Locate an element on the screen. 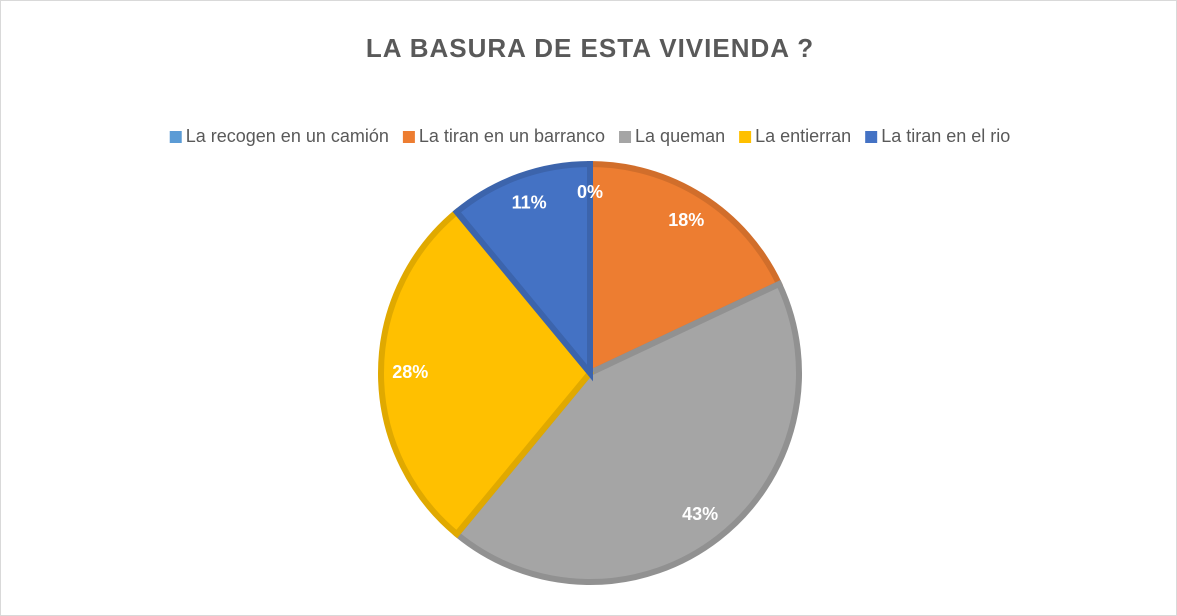  data-label: 28% is located at coordinates (410, 372).